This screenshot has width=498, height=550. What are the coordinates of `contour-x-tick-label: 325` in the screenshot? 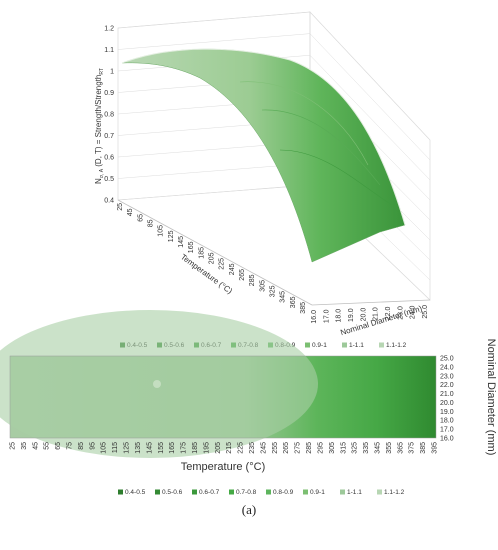 It's located at (355, 448).